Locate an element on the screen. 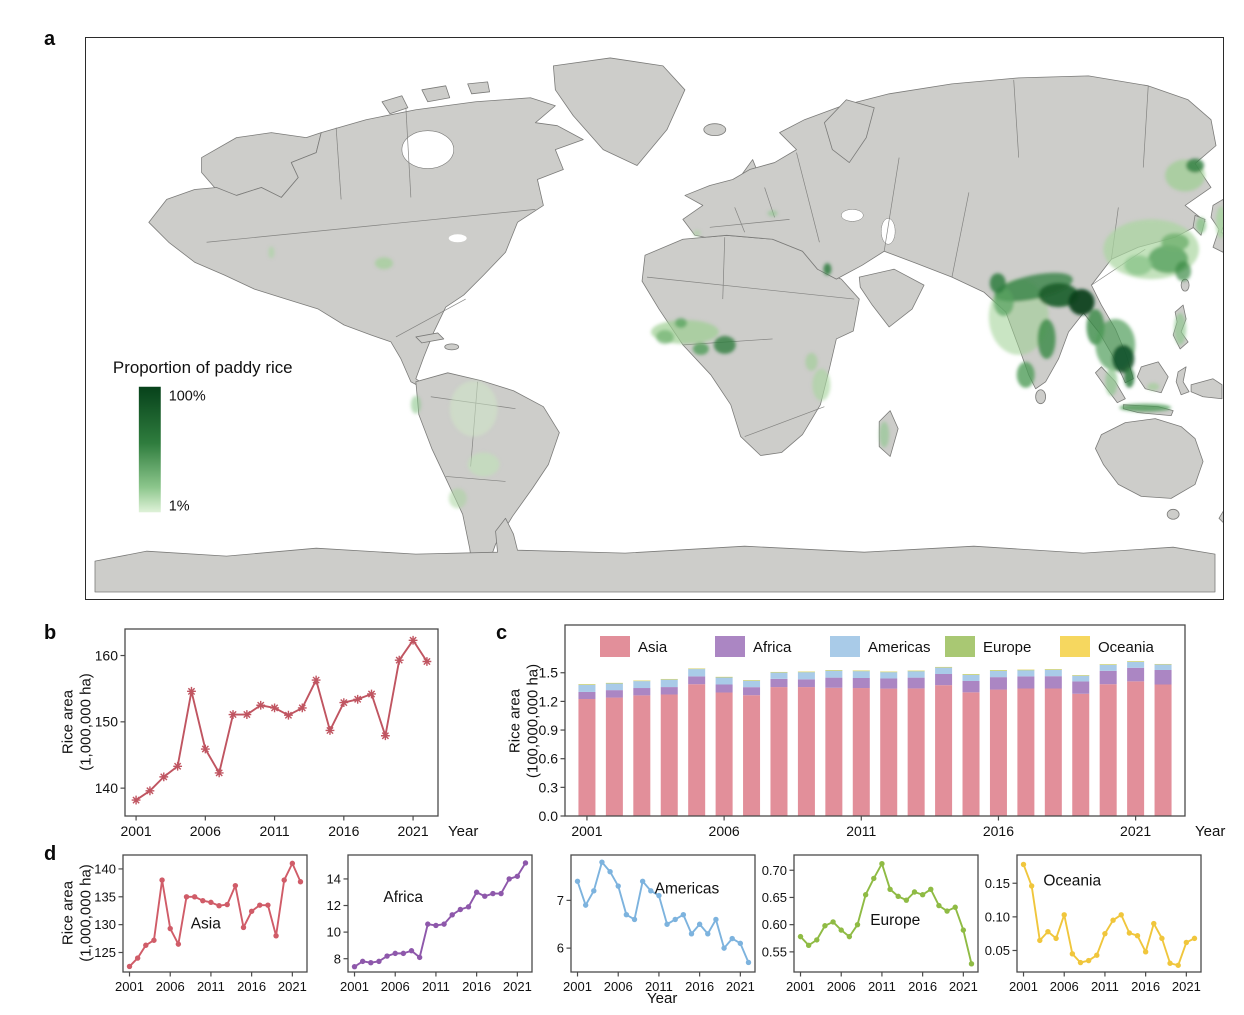  legend-swatch-asia is located at coordinates (615, 646).